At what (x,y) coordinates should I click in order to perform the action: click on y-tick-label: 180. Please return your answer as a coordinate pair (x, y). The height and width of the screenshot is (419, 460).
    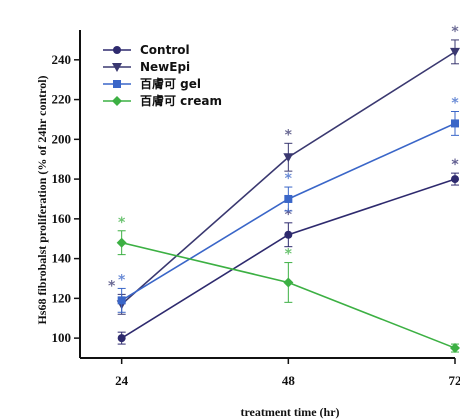
    Looking at the image, I should click on (62, 178).